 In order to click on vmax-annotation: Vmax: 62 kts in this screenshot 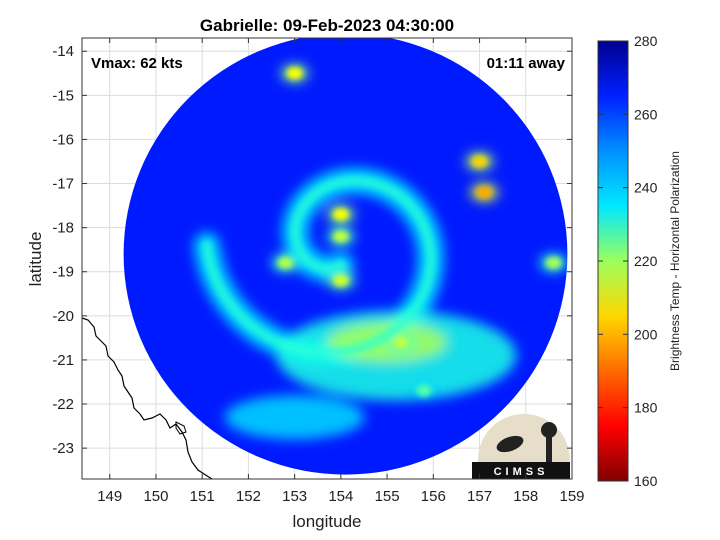, I will do `click(137, 63)`.